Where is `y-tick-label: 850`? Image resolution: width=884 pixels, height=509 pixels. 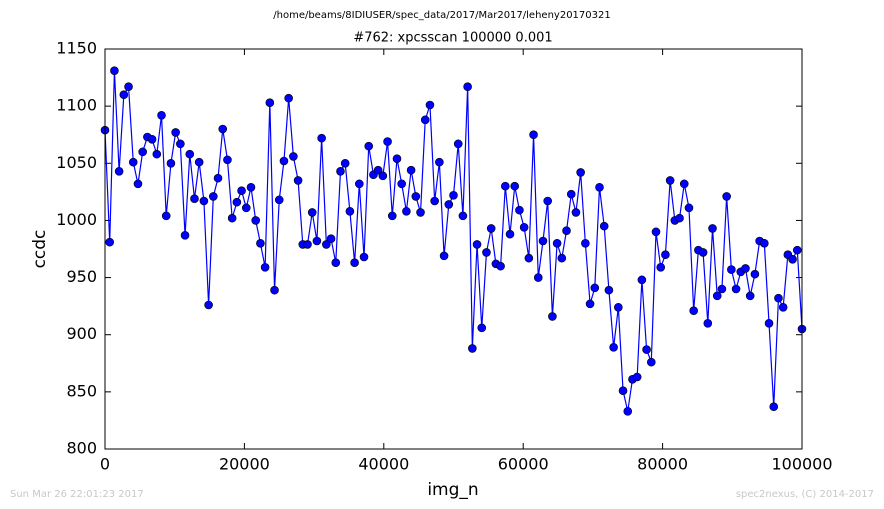 y-tick-label: 850 is located at coordinates (81, 390).